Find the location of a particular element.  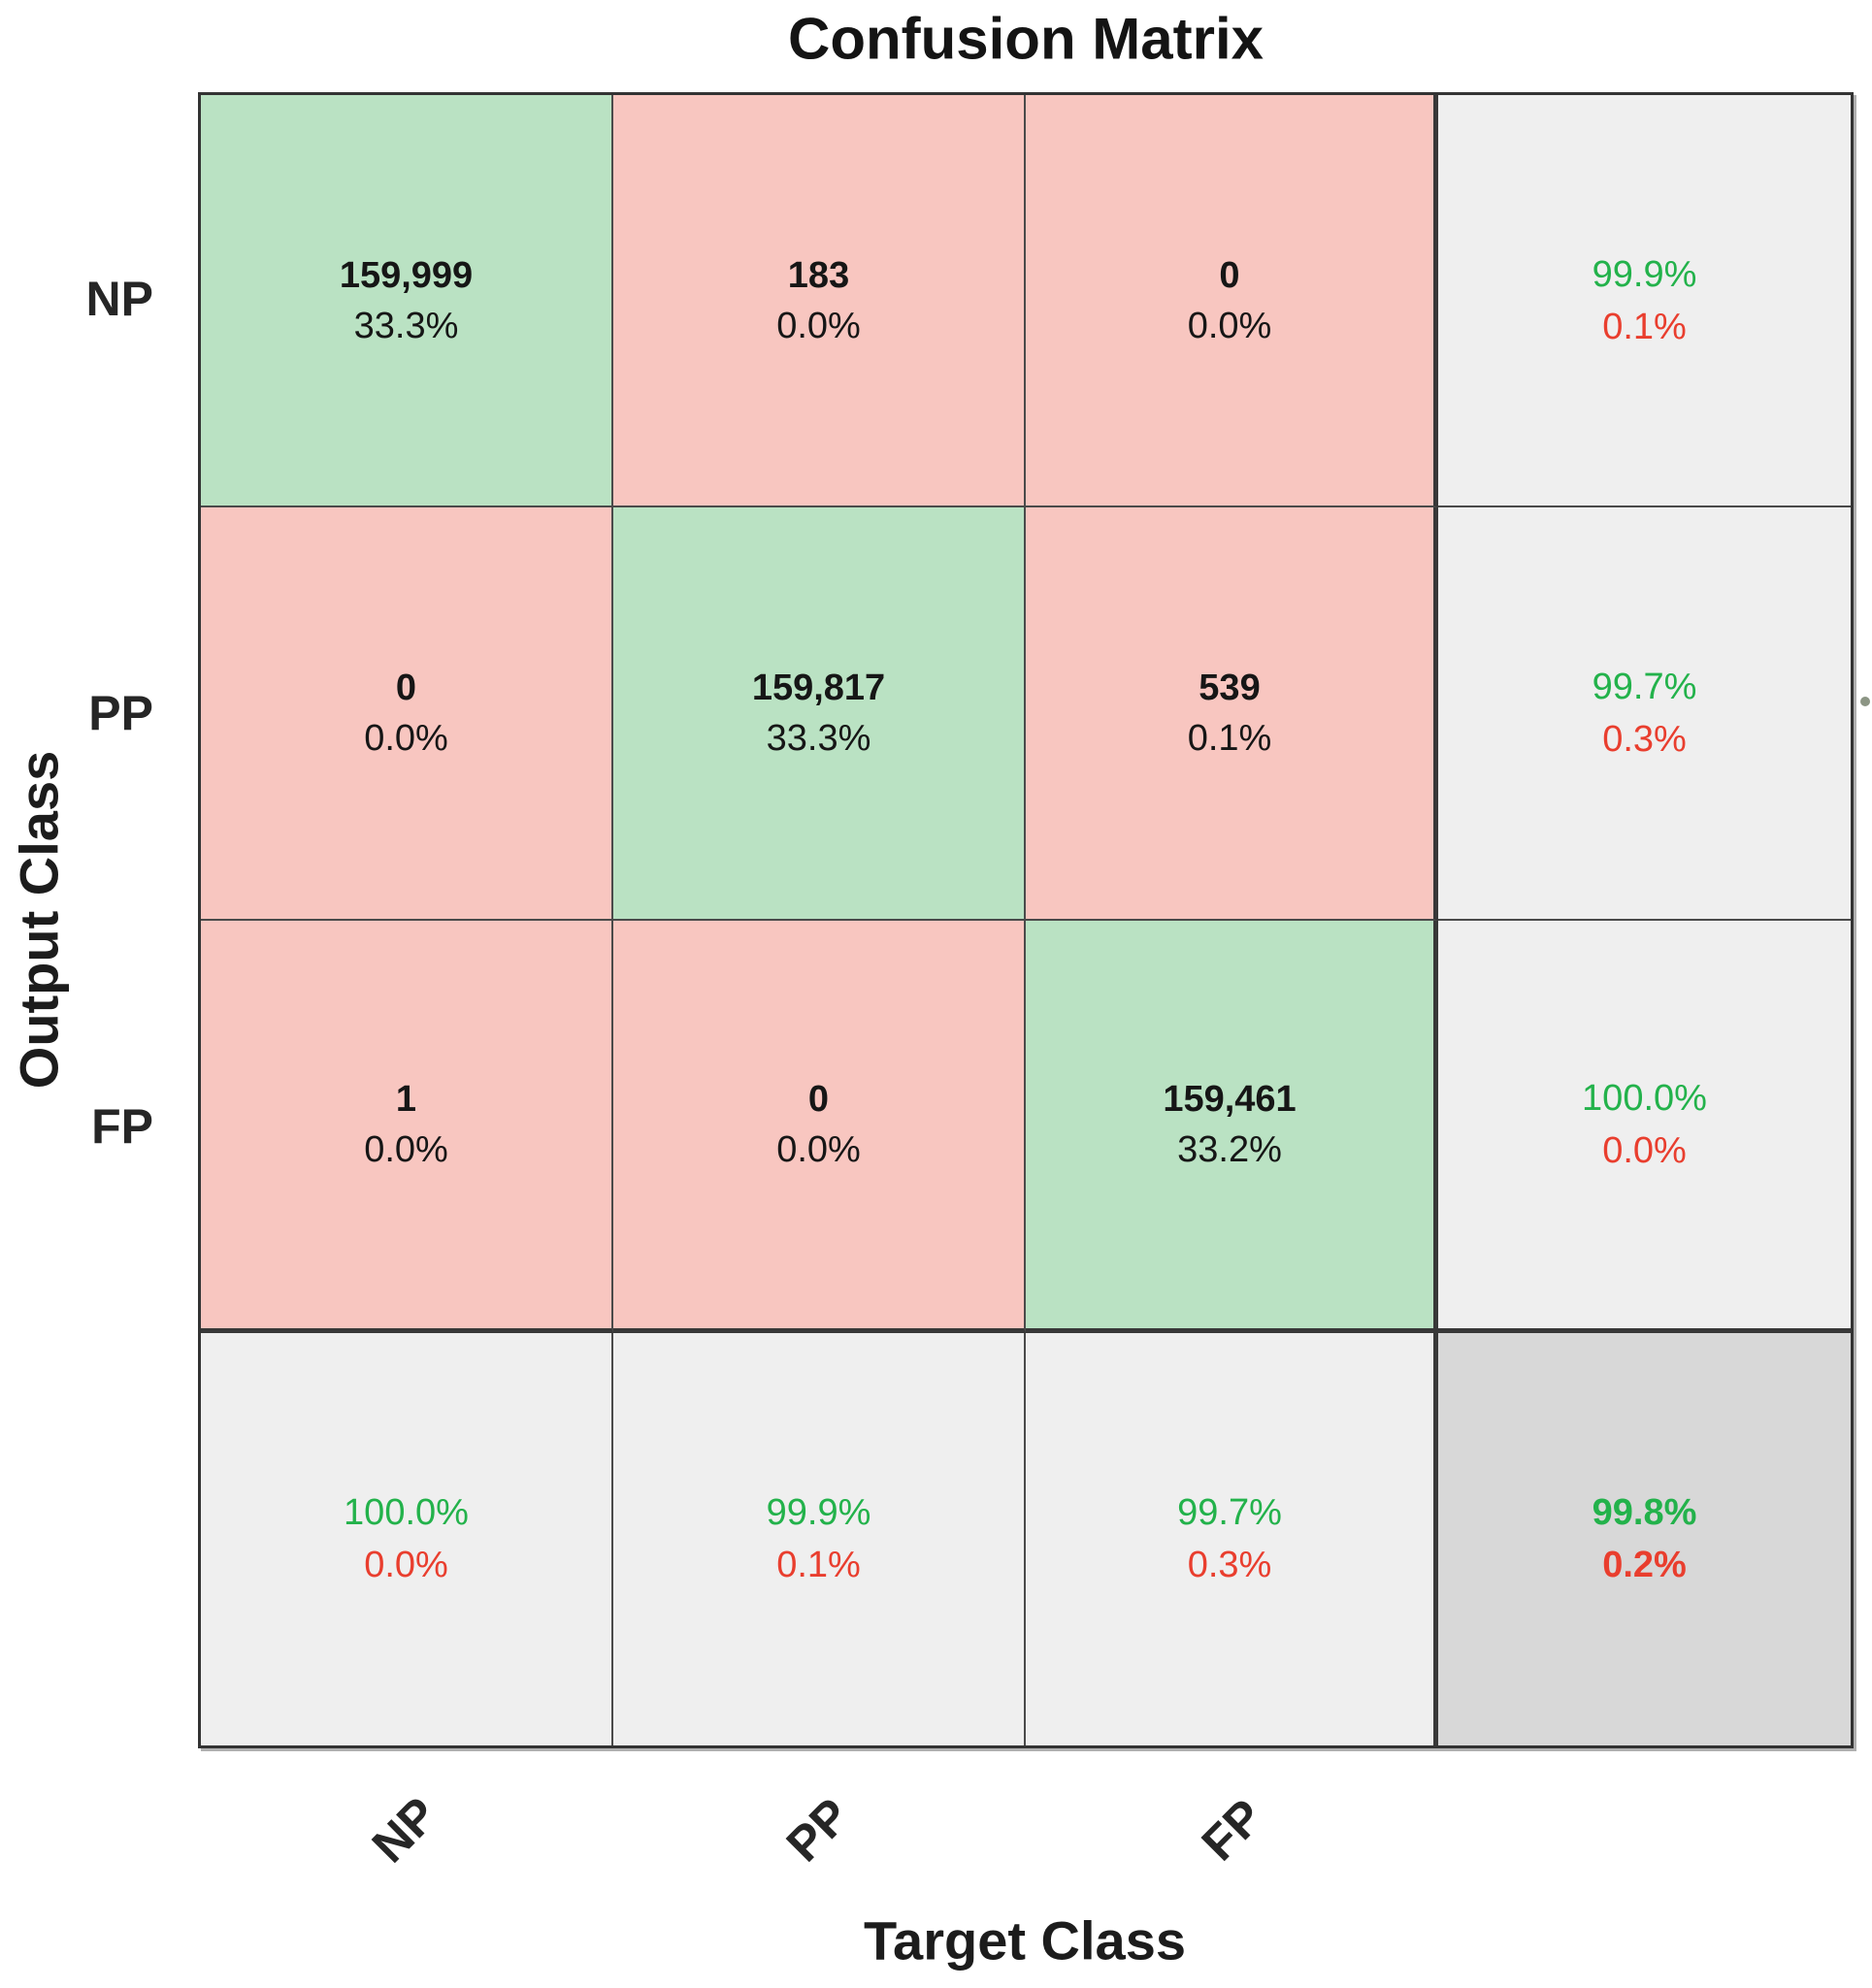

y-axis-label: Output Class is located at coordinates (39, 920).